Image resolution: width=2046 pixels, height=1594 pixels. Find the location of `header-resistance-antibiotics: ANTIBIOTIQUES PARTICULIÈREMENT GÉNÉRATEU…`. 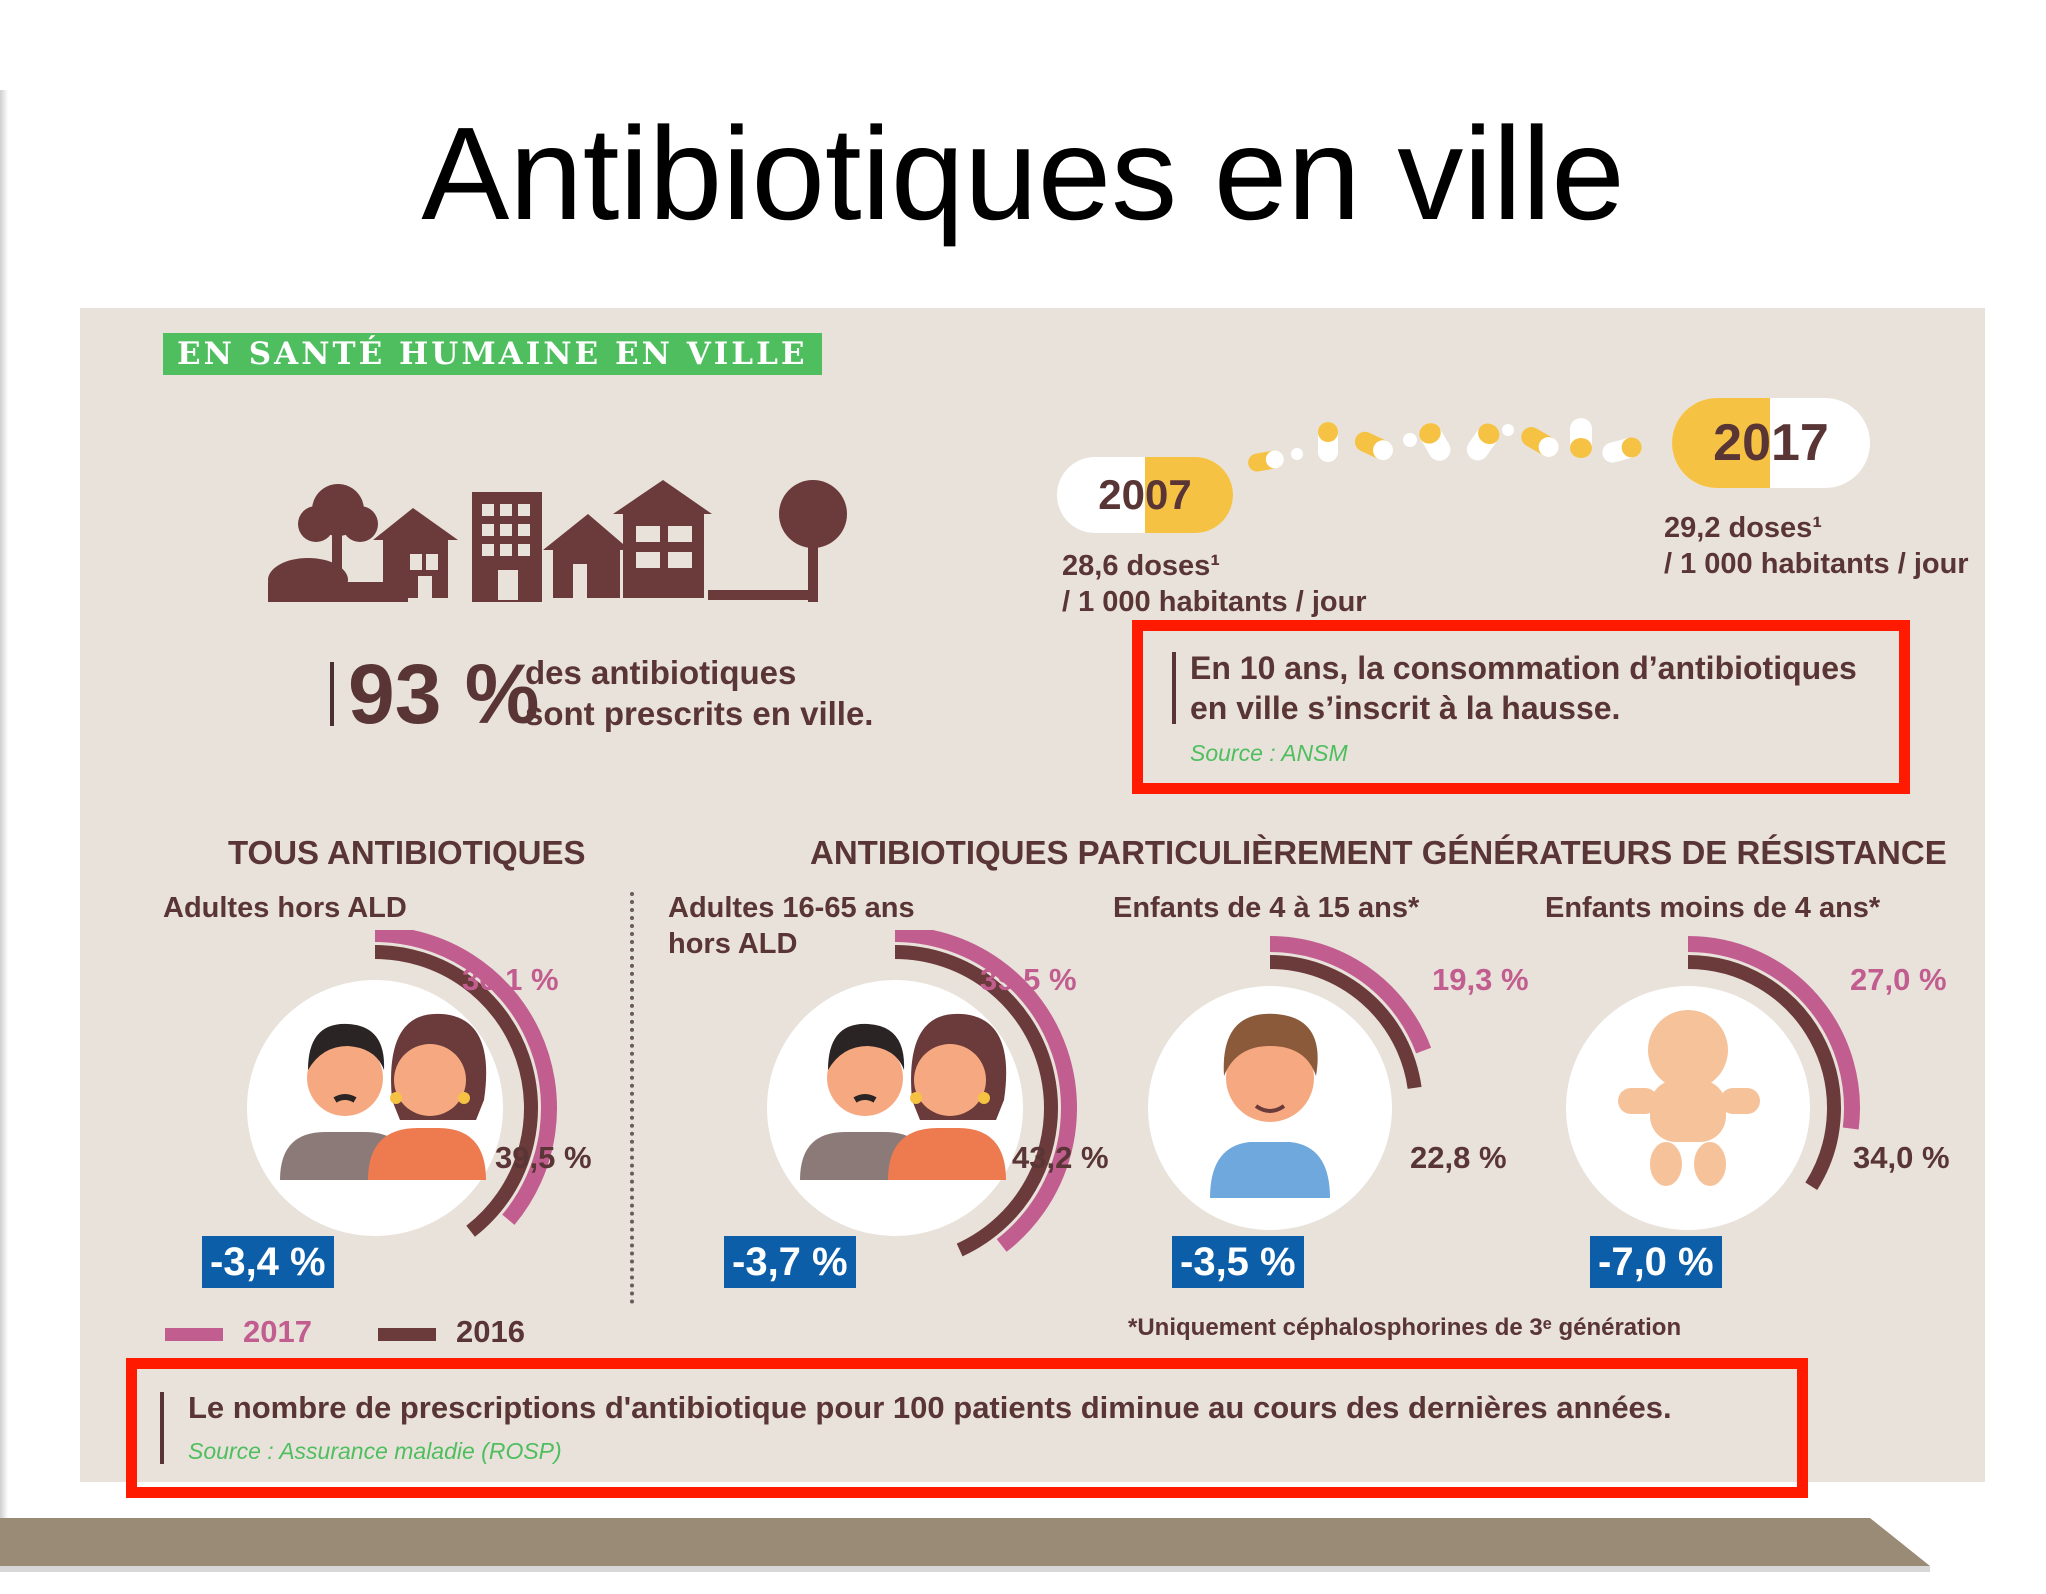

header-resistance-antibiotics: ANTIBIOTIQUES PARTICULIÈREMENT GÉNÉRATEU… is located at coordinates (1378, 852).